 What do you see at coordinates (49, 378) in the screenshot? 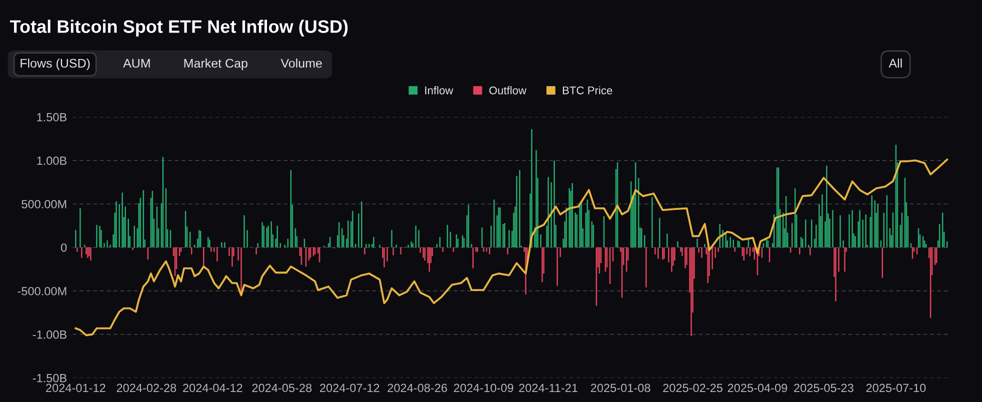
I see `y-tick-label: -1.50B` at bounding box center [49, 378].